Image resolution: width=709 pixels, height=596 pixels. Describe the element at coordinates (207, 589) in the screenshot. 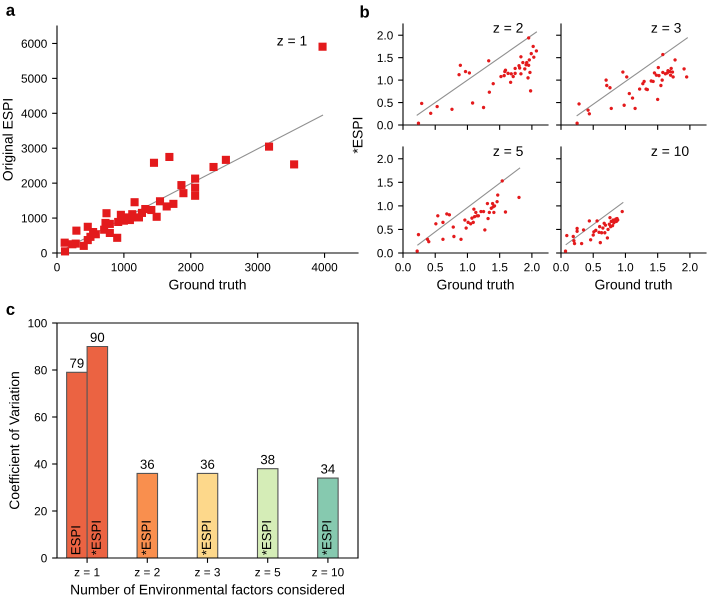

I see `x-axis-title: Number of Environmental factors considered` at that location.